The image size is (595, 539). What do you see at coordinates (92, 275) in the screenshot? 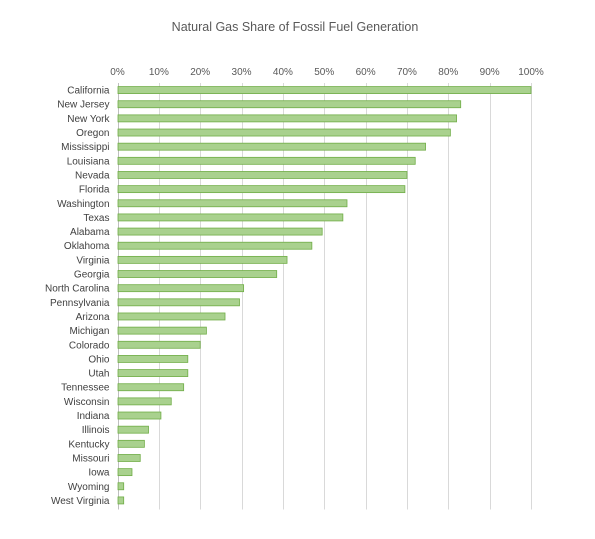
I see `category-label: Georgia` at bounding box center [92, 275].